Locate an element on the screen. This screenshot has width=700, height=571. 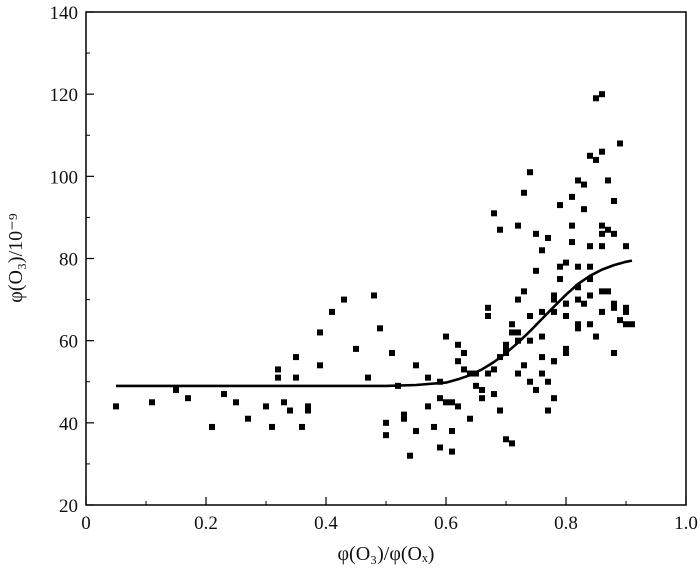
x-tick-label: 0.4 is located at coordinates (326, 523).